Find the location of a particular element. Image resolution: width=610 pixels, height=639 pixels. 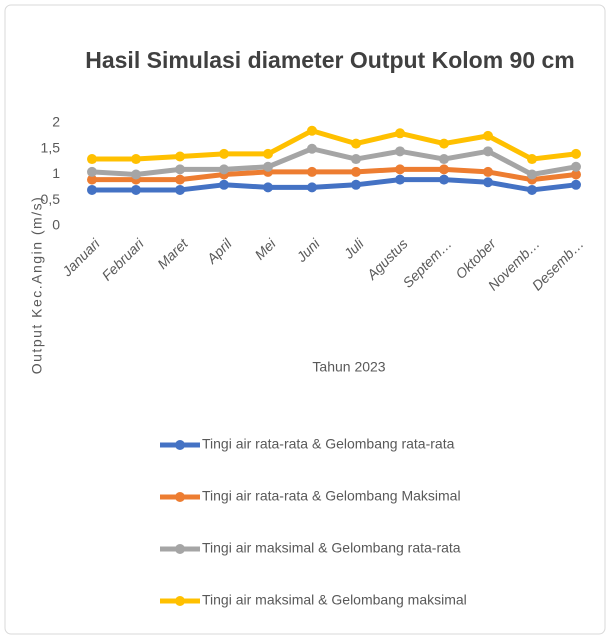

y-tick-label: 0,5 is located at coordinates (51, 199).